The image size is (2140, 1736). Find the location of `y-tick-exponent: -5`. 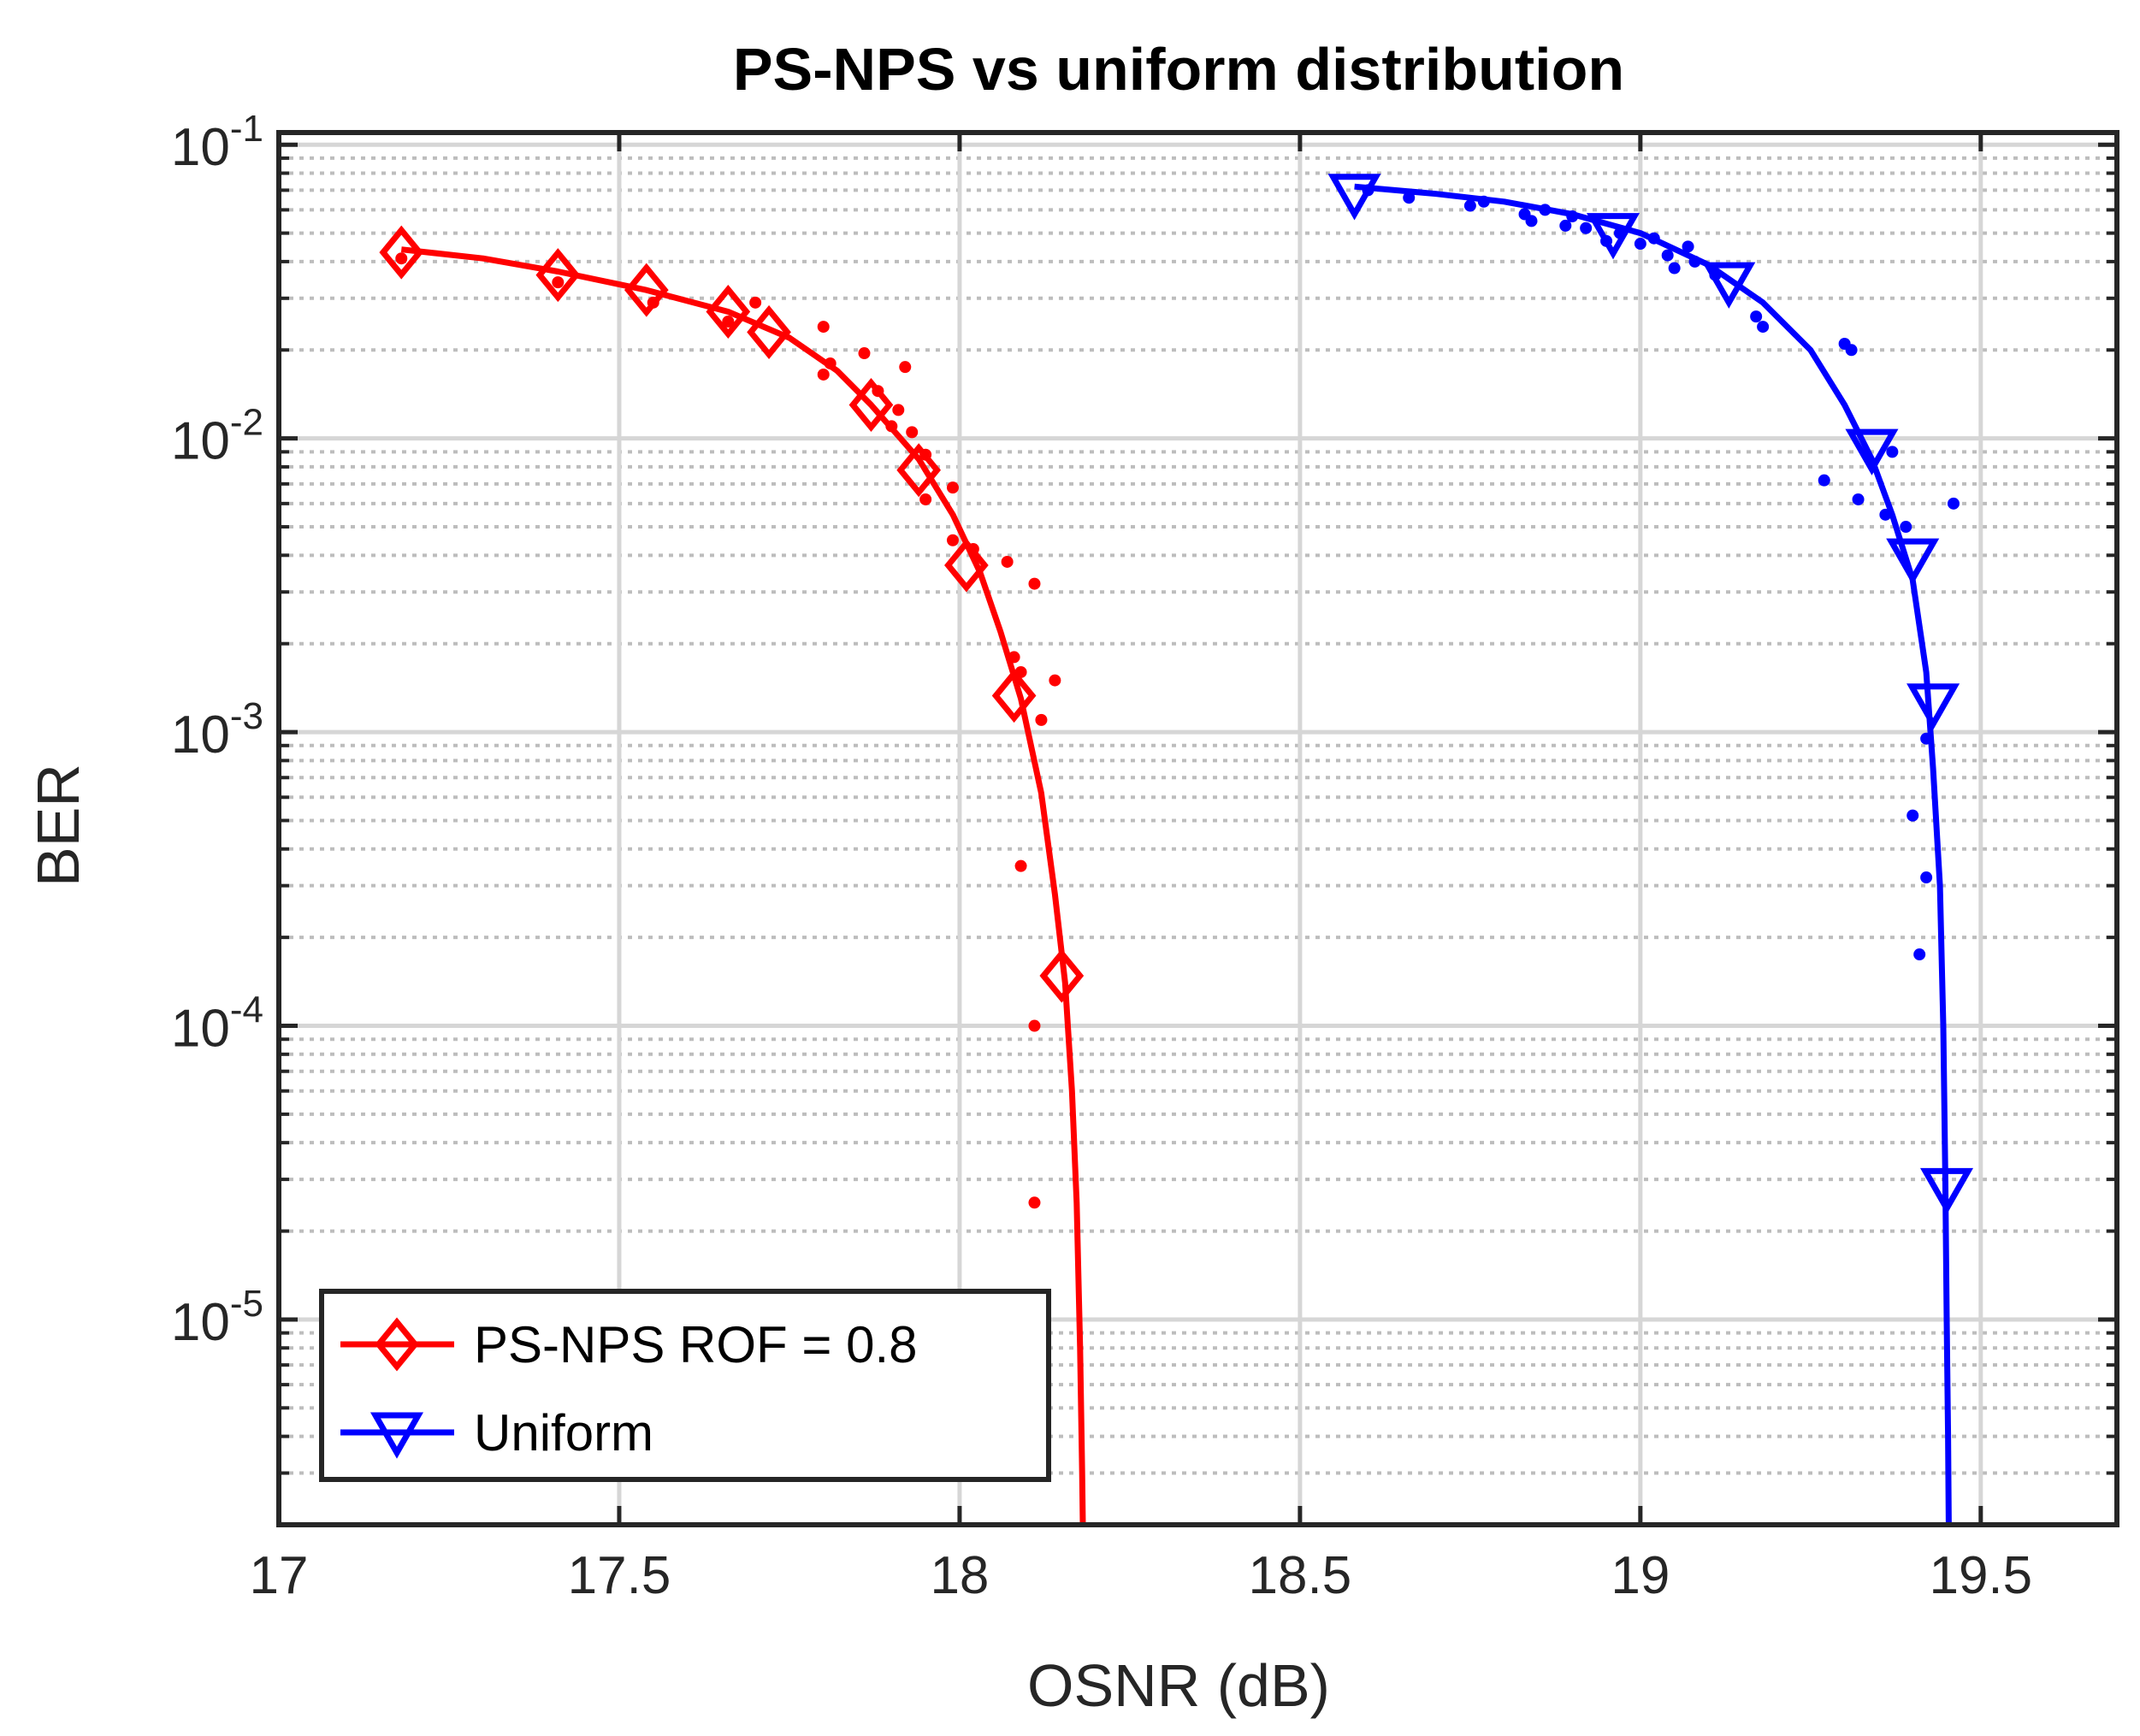

y-tick-exponent: -5 is located at coordinates (247, 1304).